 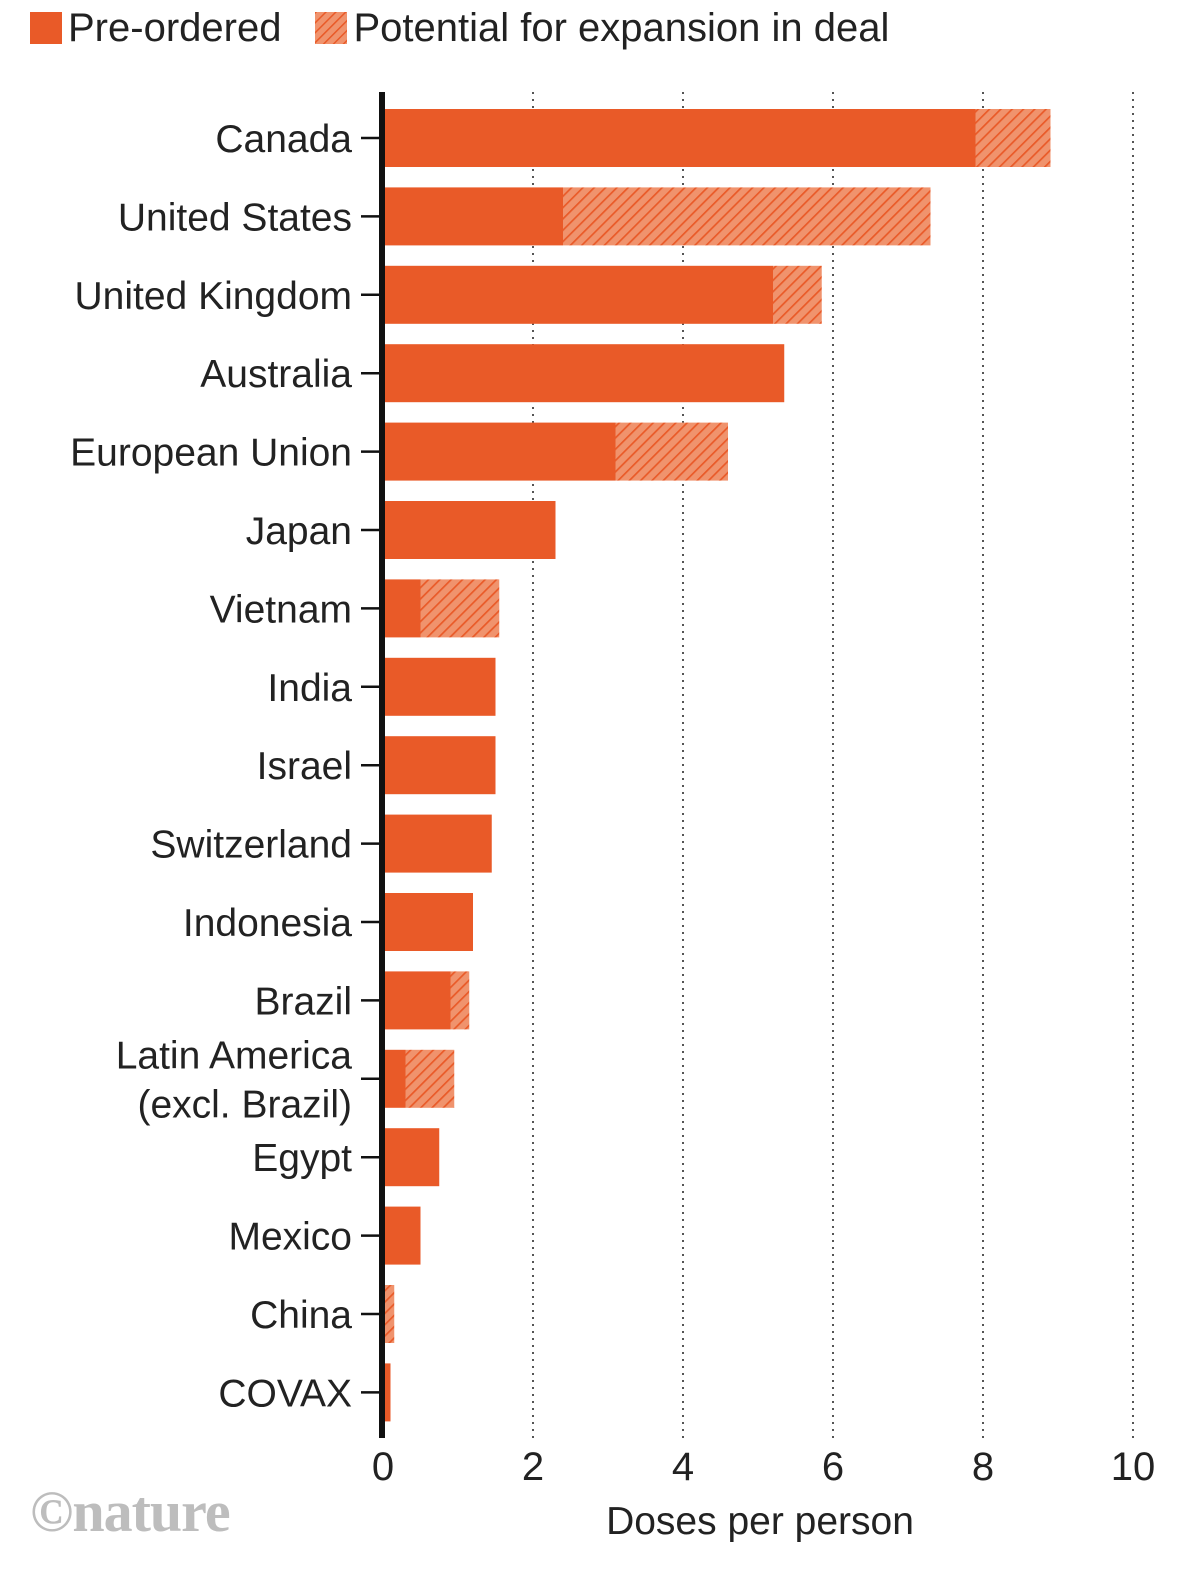 What do you see at coordinates (331, 28) in the screenshot?
I see `legend-swatch-expansion` at bounding box center [331, 28].